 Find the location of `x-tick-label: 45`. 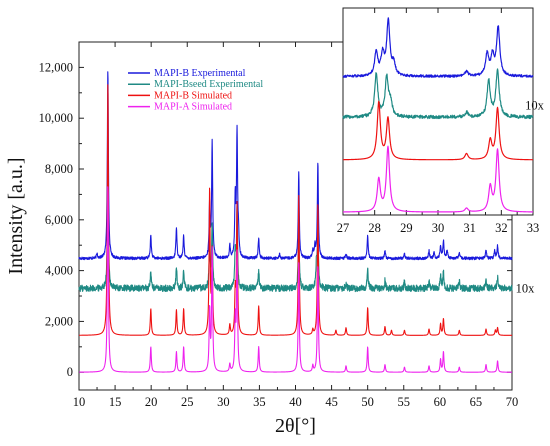

x-tick-label: 45 is located at coordinates (331, 402).